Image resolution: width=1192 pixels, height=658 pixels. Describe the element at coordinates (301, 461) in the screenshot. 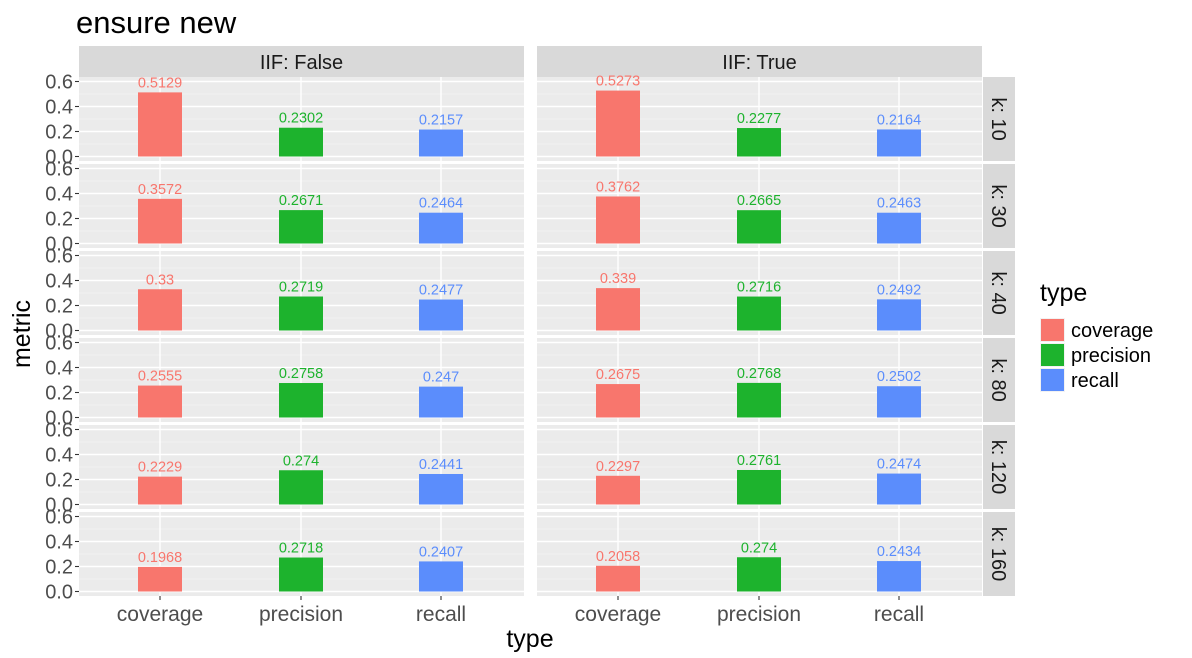

I see `bar-value-label: 0.274` at that location.